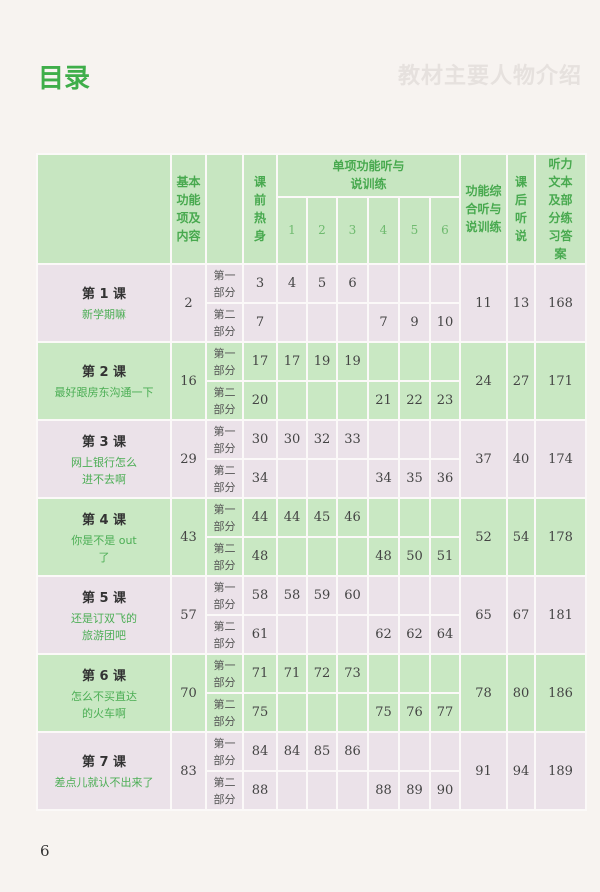 This screenshot has height=892, width=600. Describe the element at coordinates (414, 556) in the screenshot. I see `single-page: 50` at that location.